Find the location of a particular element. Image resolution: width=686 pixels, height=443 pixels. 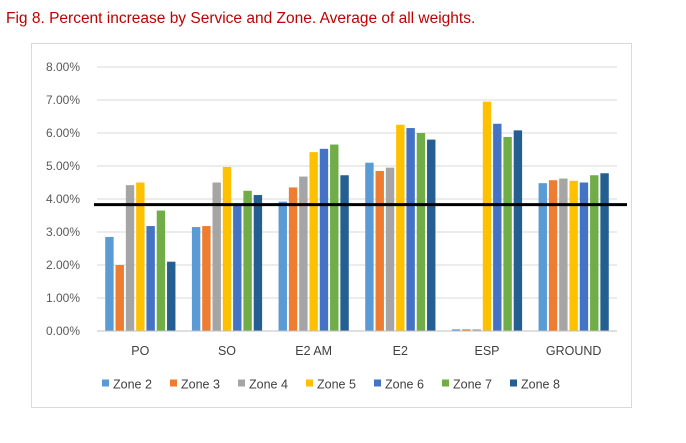

y-tick-label: 2.00% is located at coordinates (63, 265).